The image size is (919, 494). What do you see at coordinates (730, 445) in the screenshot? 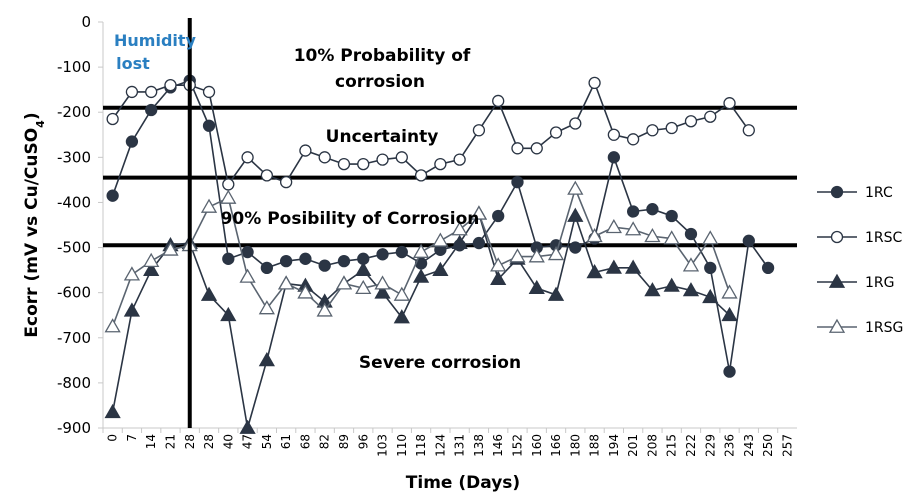
I see `x-tick-label: 236` at bounding box center [730, 445].